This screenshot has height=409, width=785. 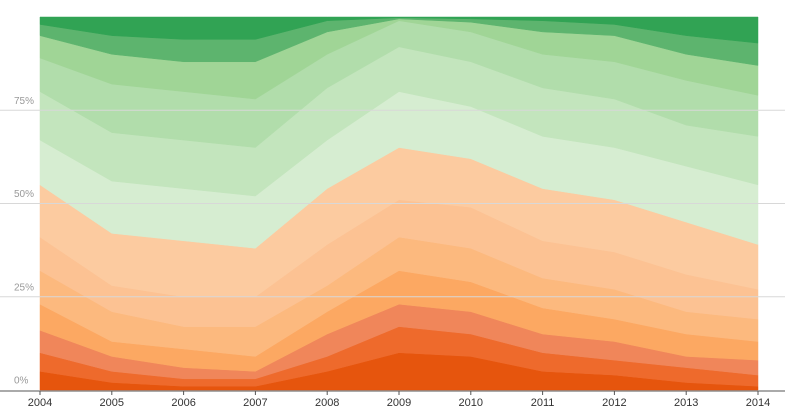 I want to click on y-tick-label: 50%, so click(x=24, y=194).